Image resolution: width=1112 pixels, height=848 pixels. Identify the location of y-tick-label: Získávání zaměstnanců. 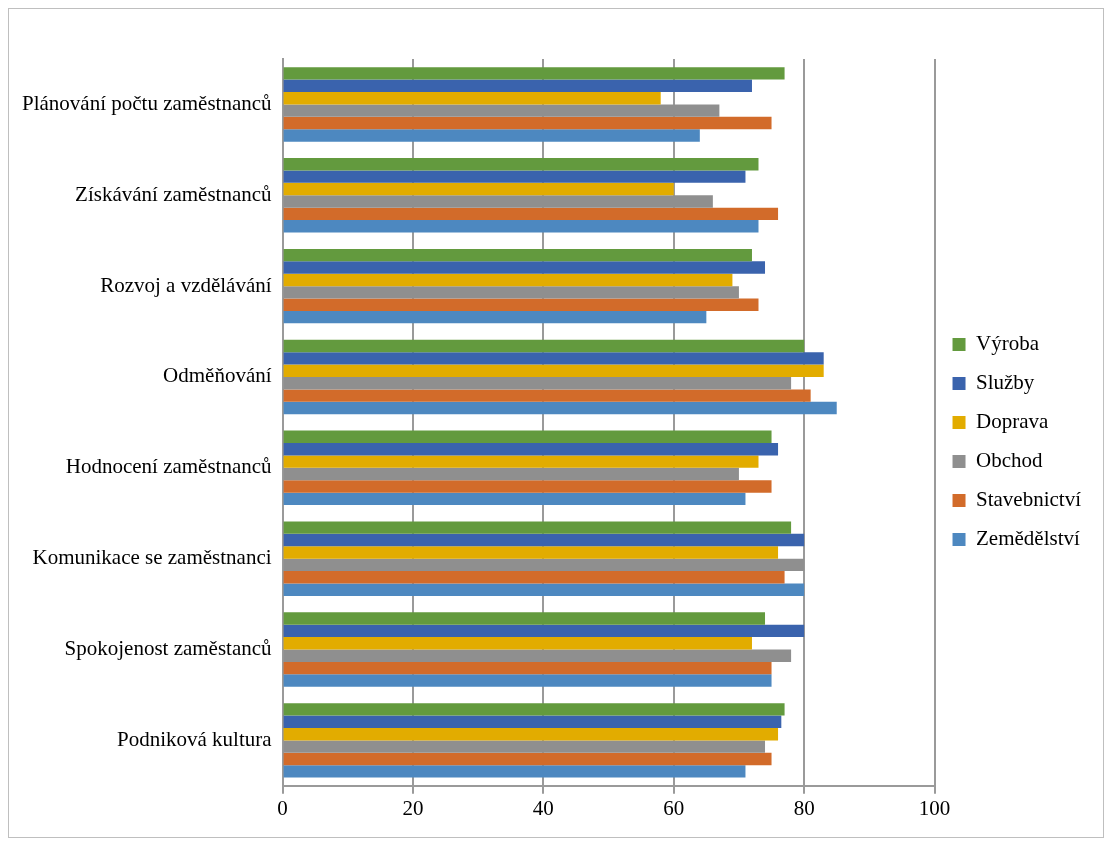
(174, 193).